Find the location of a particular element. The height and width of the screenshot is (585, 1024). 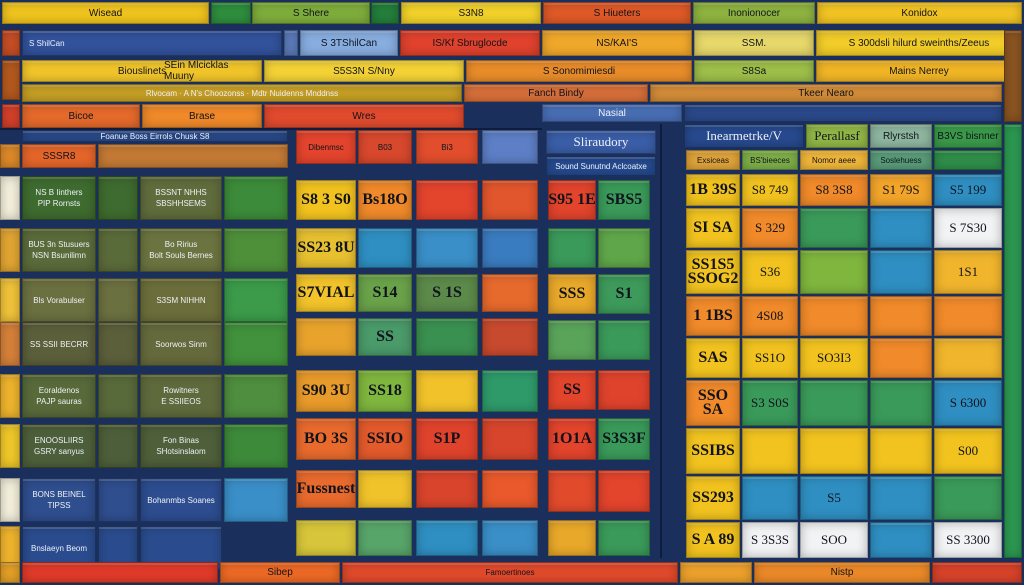

list-item-label: Eoraldenos PAJP sauras is located at coordinates (59, 396).